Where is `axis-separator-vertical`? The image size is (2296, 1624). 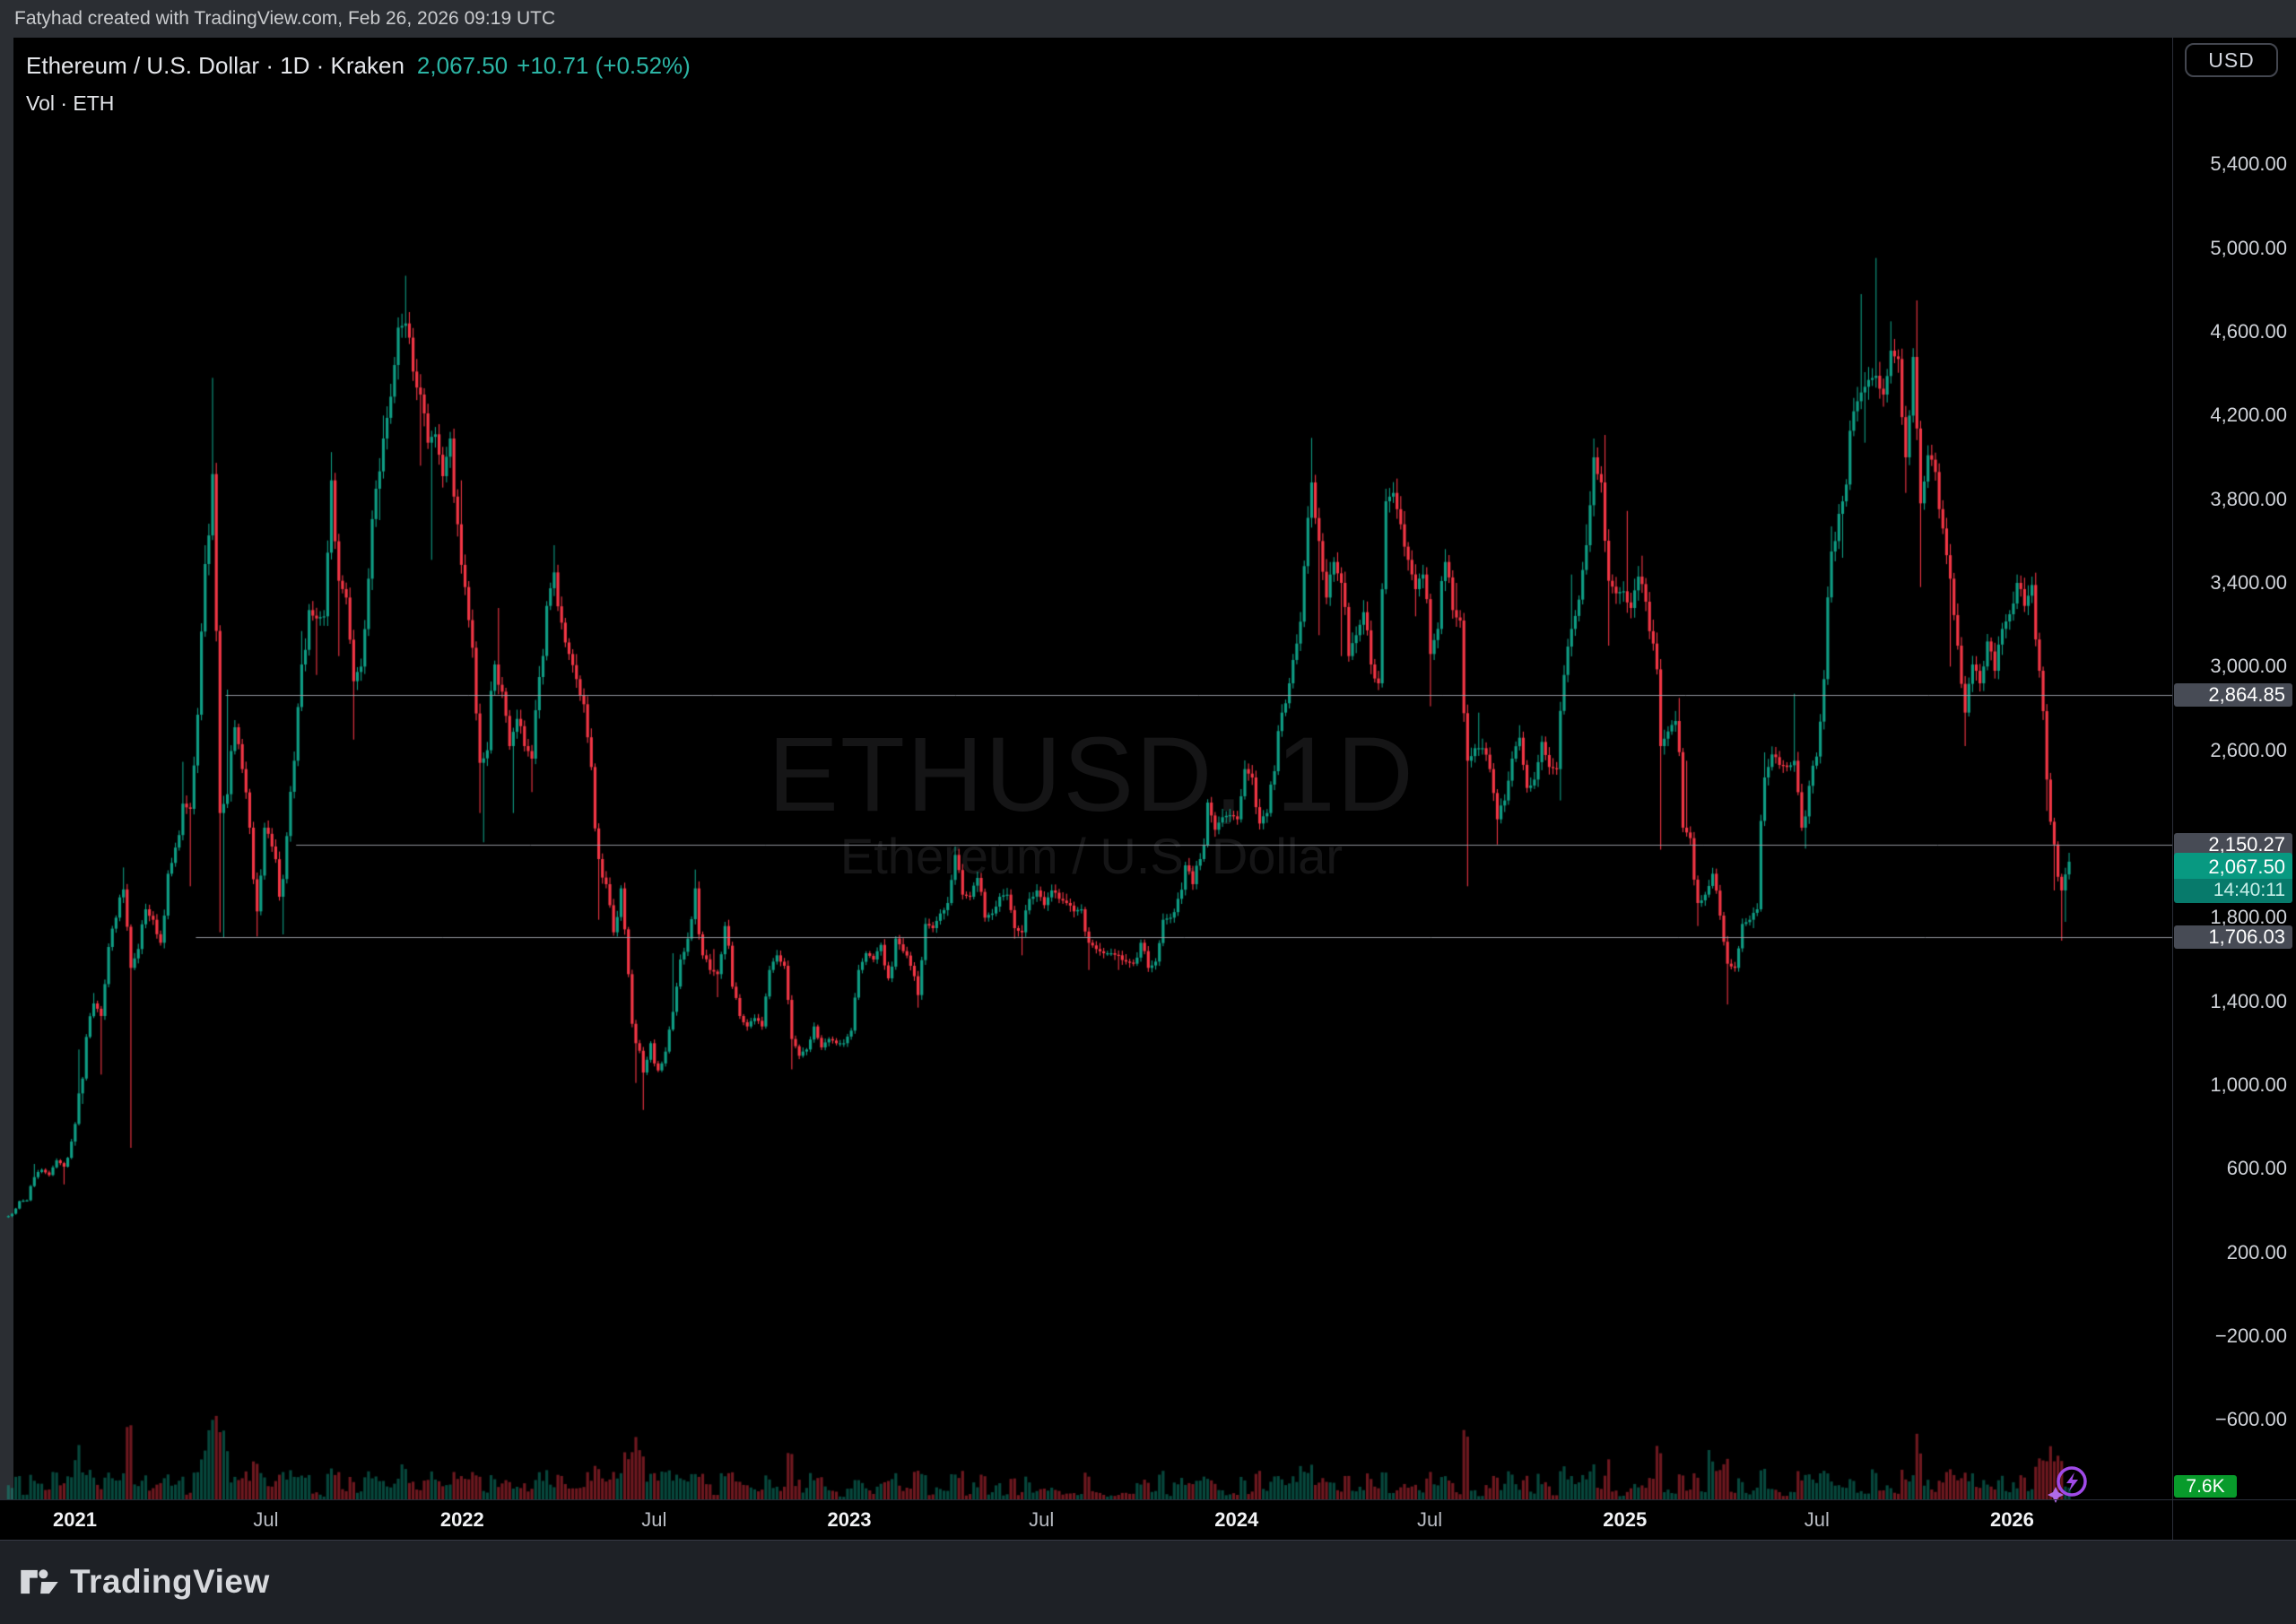 axis-separator-vertical is located at coordinates (2172, 789).